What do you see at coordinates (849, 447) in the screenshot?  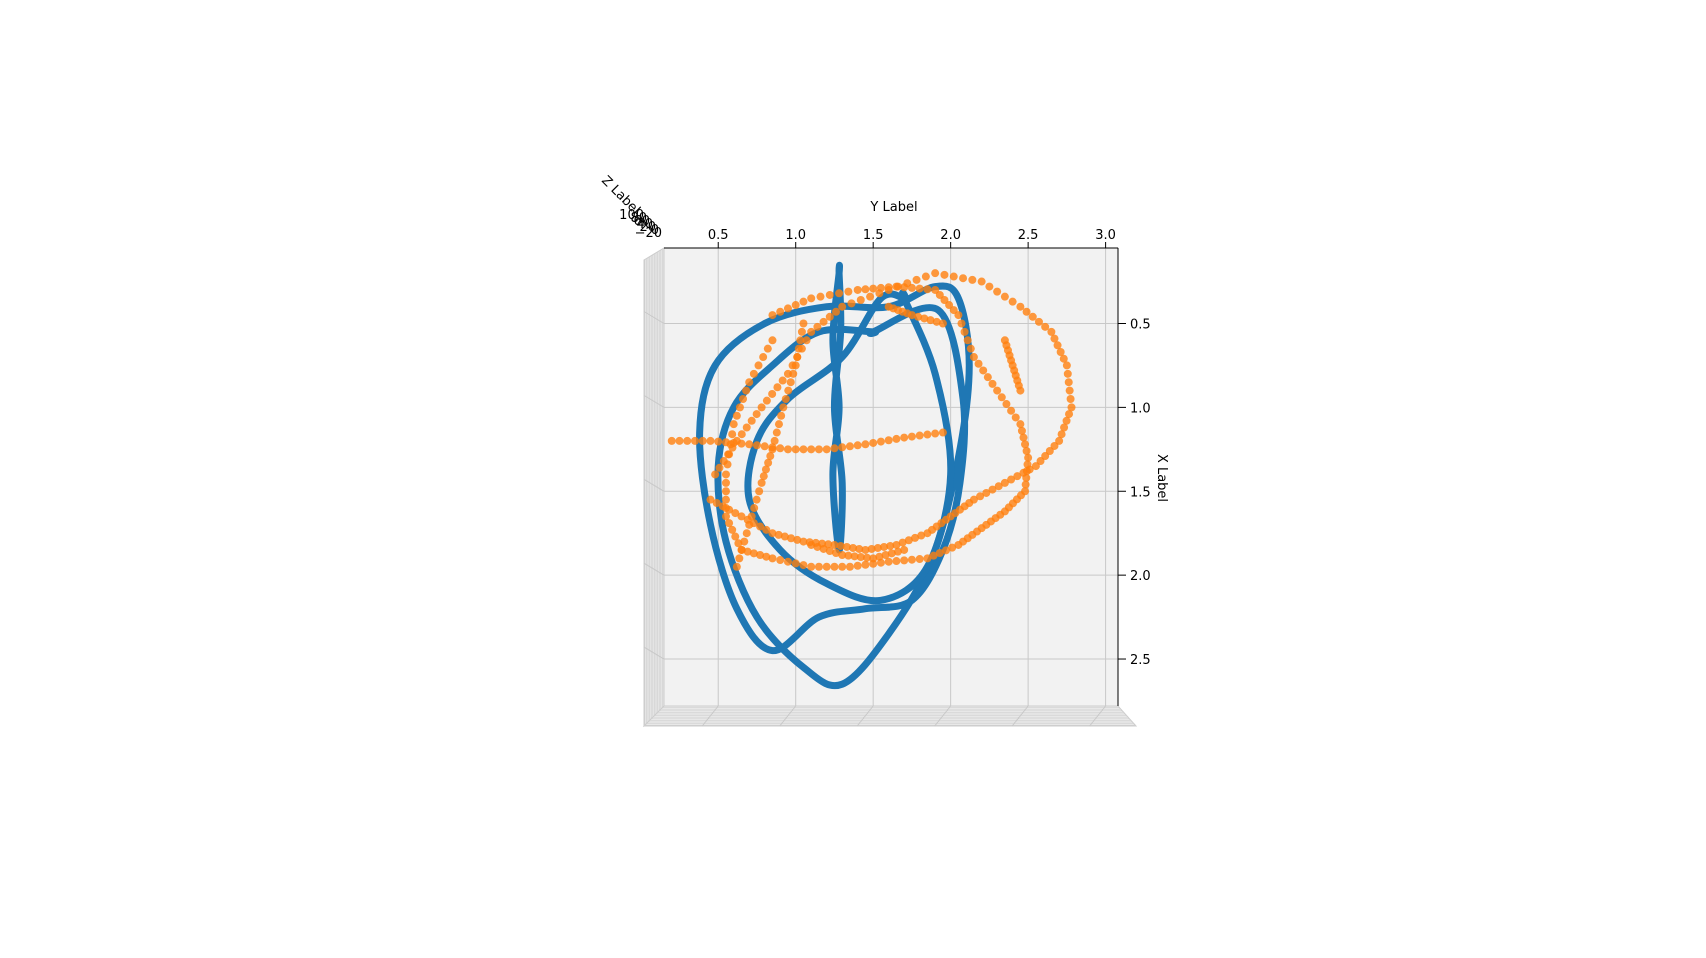 I see `line-series-path` at bounding box center [849, 447].